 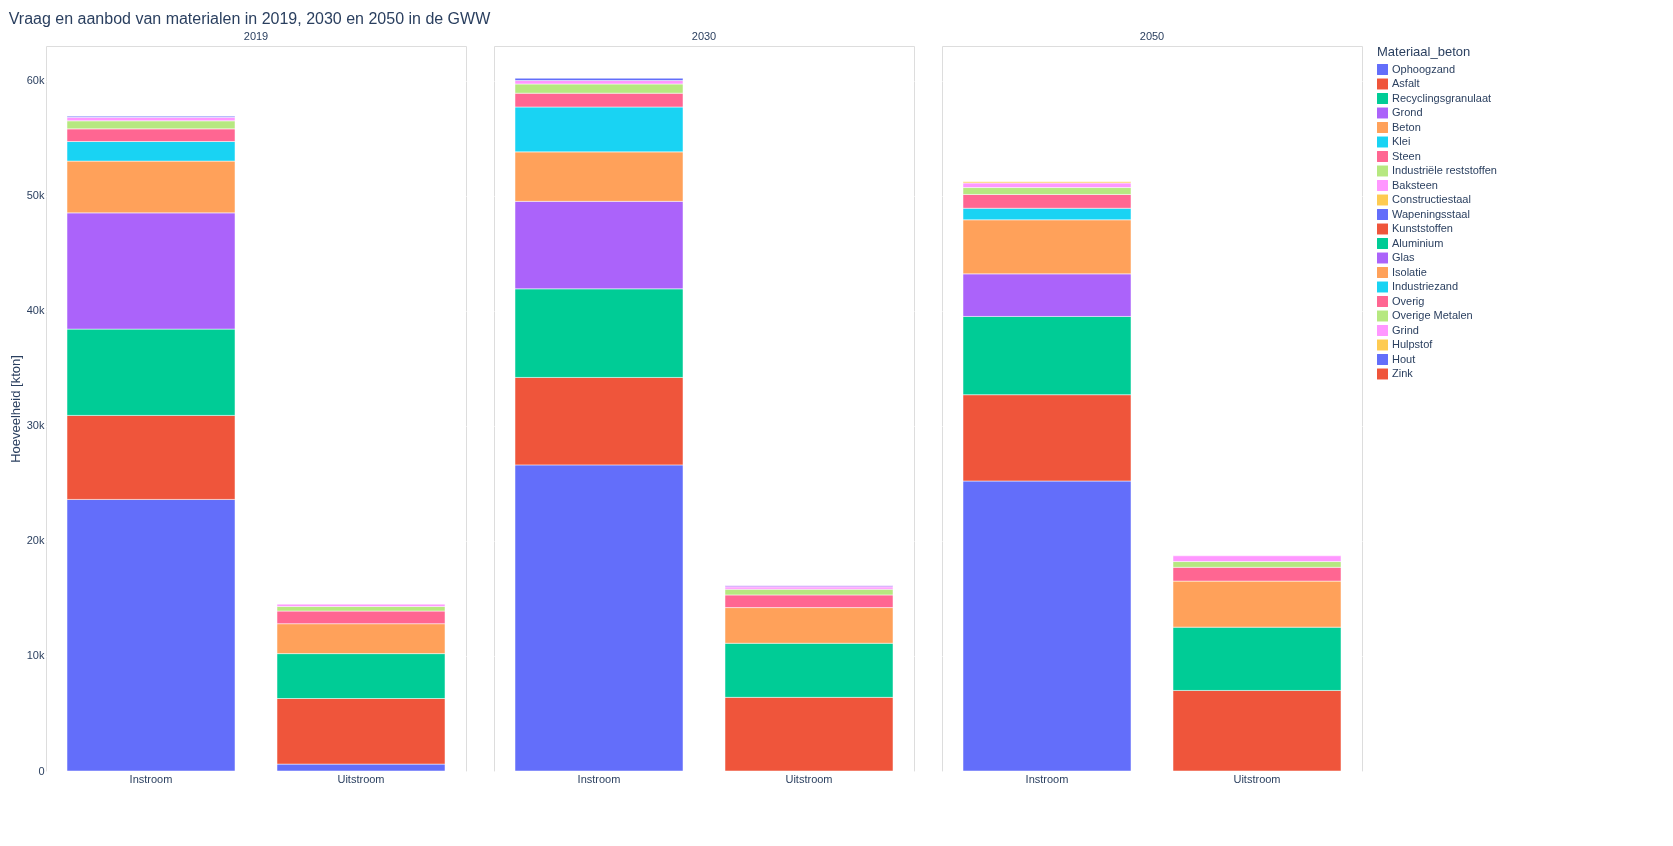 What do you see at coordinates (41, 770) in the screenshot?
I see `y-tick-label: 0` at bounding box center [41, 770].